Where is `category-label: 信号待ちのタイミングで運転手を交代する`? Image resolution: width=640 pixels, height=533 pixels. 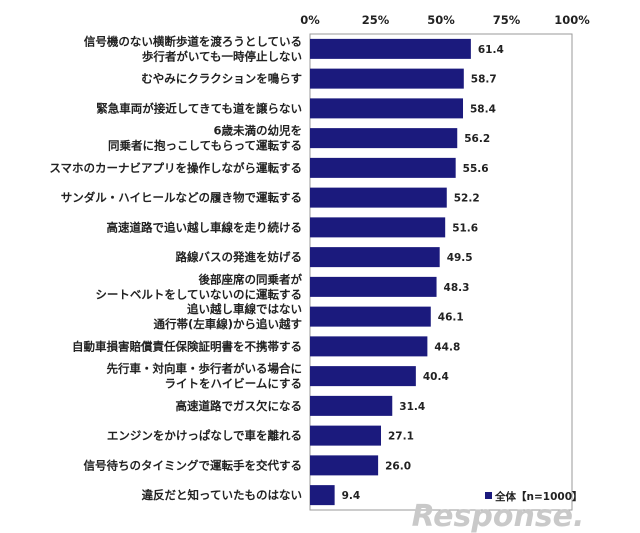
category-label: 信号待ちのタイミングで運転手を交代する is located at coordinates (193, 465).